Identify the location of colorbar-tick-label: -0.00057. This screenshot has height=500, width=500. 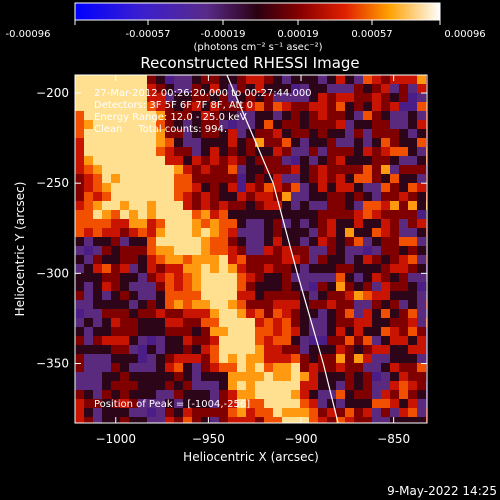
(148, 34).